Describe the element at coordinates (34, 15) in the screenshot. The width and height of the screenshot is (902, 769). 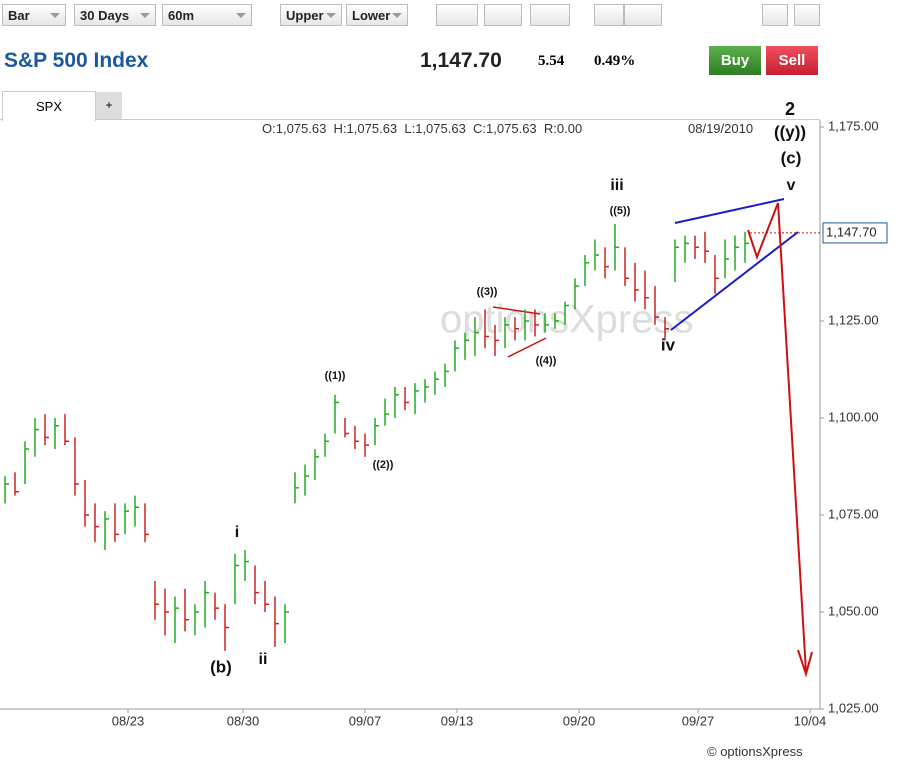
I see `style-select: Bar` at that location.